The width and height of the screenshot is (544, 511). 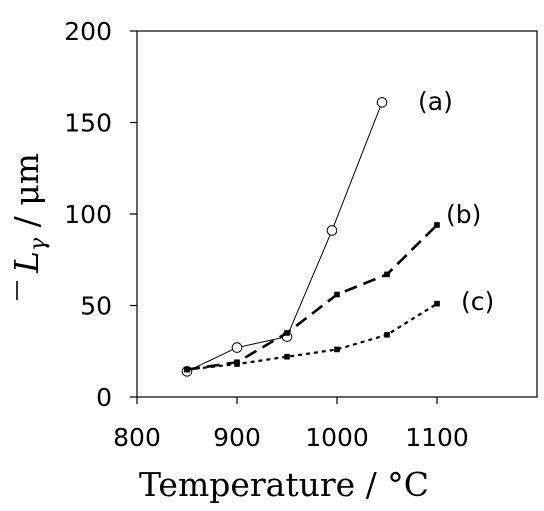 I want to click on series-label: (c), so click(x=477, y=301).